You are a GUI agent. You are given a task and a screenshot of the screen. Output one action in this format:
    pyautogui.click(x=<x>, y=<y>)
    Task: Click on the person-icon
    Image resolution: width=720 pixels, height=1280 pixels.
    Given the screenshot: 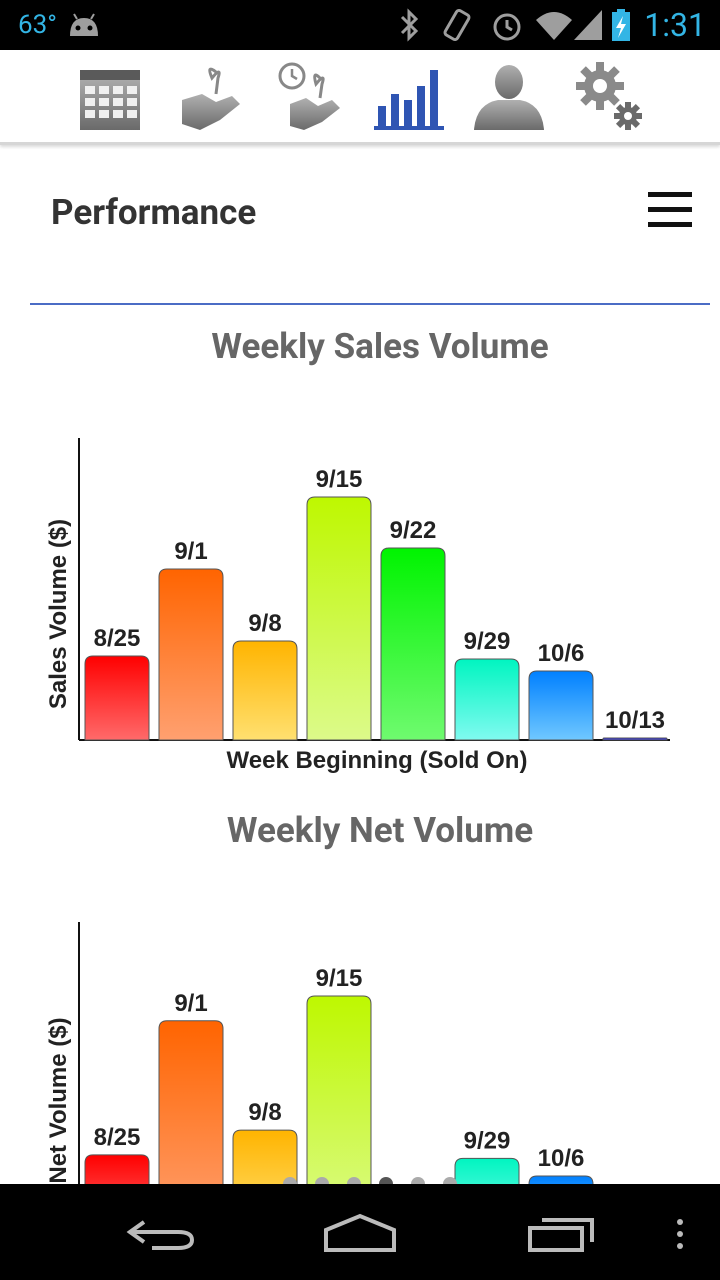 What is the action you would take?
    pyautogui.click(x=509, y=97)
    